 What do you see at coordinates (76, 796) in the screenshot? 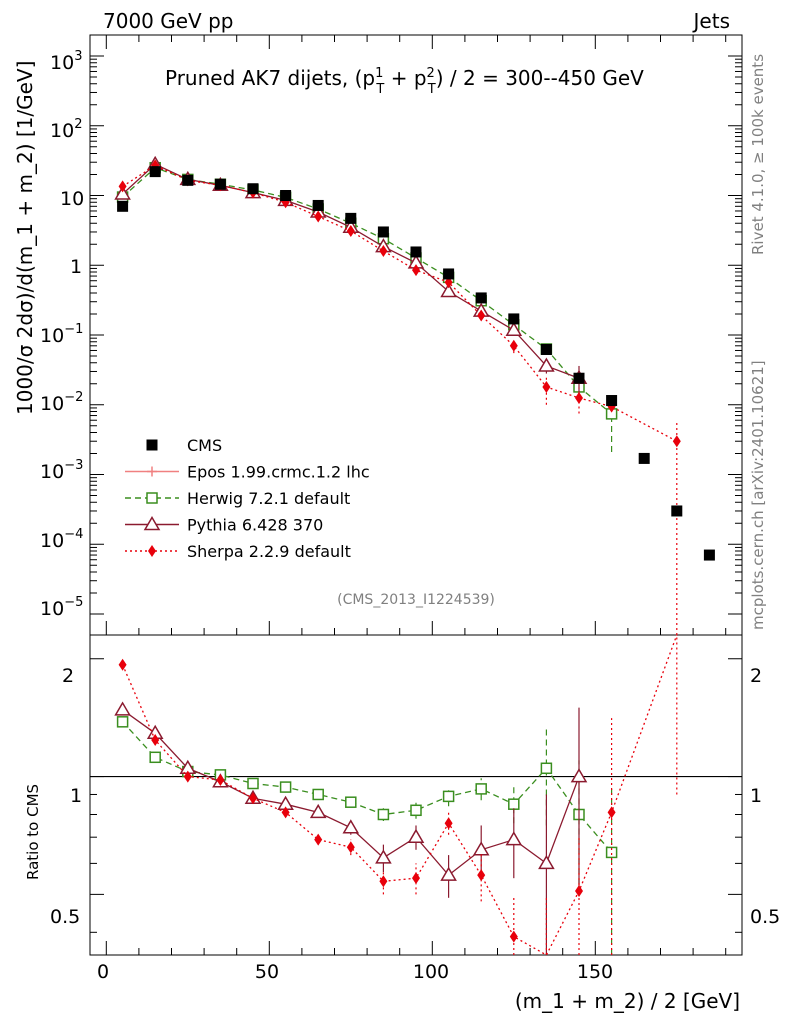
I see `ratio-ytick-1-left: 1` at bounding box center [76, 796].